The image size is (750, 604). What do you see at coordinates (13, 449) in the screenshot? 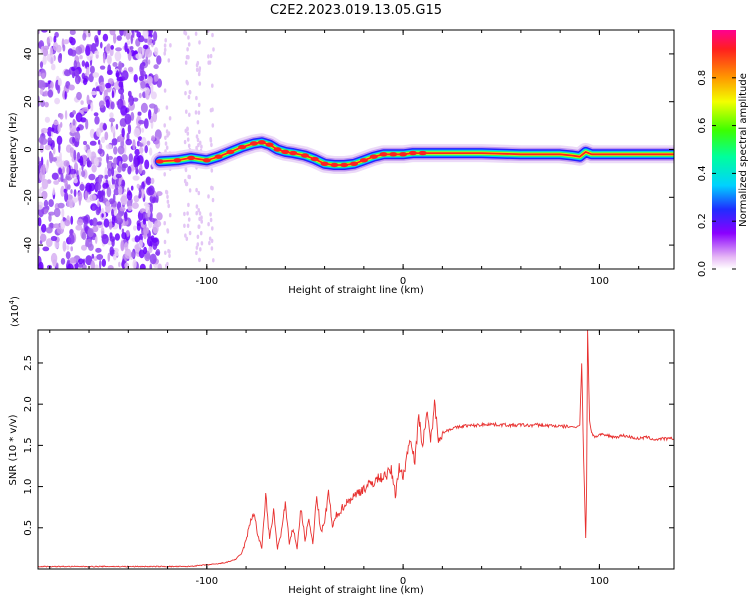
I see `snr-y-axis-label: SNR (10 * v/v)` at bounding box center [13, 449].